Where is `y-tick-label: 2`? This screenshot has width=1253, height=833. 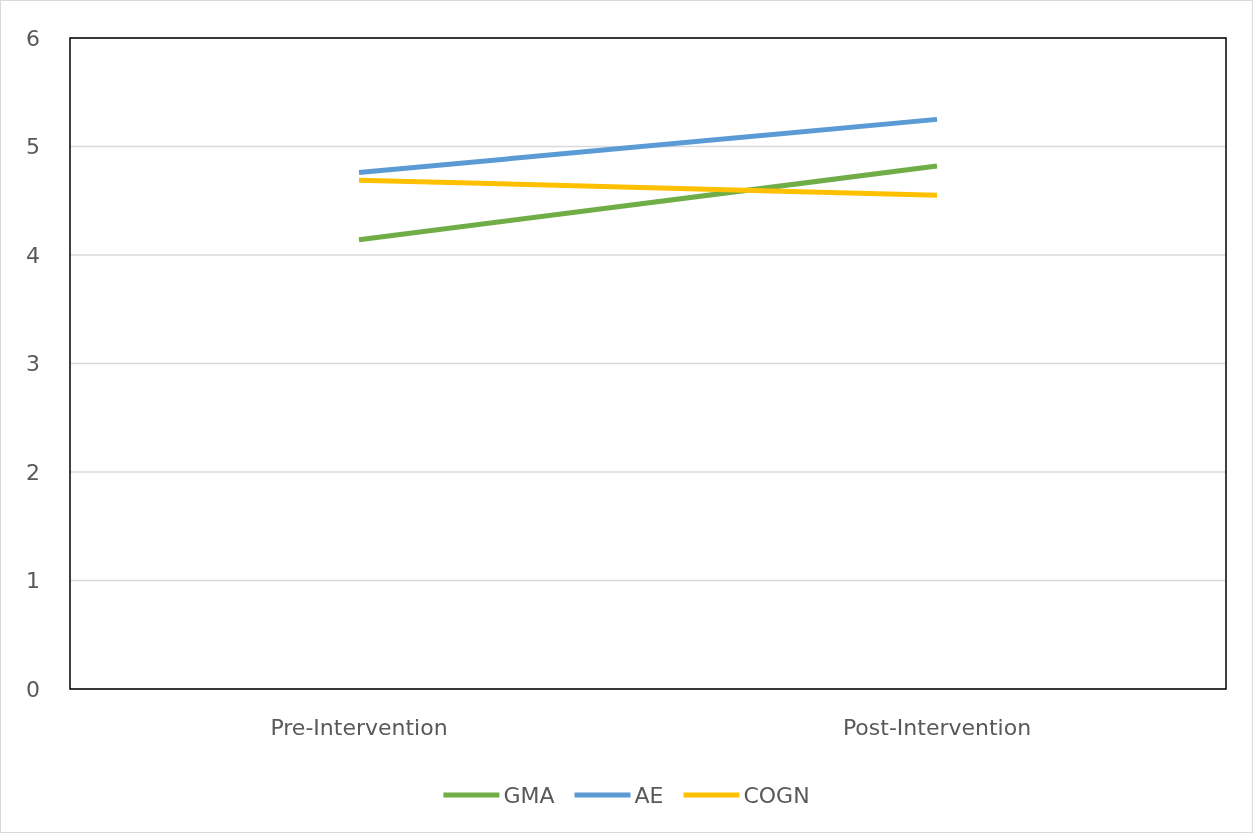
y-tick-label: 2 is located at coordinates (33, 472).